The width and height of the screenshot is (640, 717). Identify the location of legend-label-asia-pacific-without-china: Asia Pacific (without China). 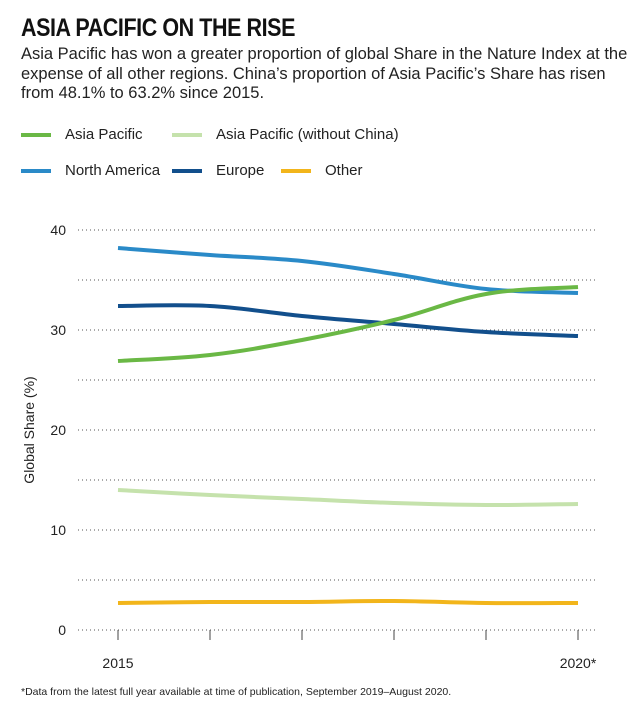
(307, 134).